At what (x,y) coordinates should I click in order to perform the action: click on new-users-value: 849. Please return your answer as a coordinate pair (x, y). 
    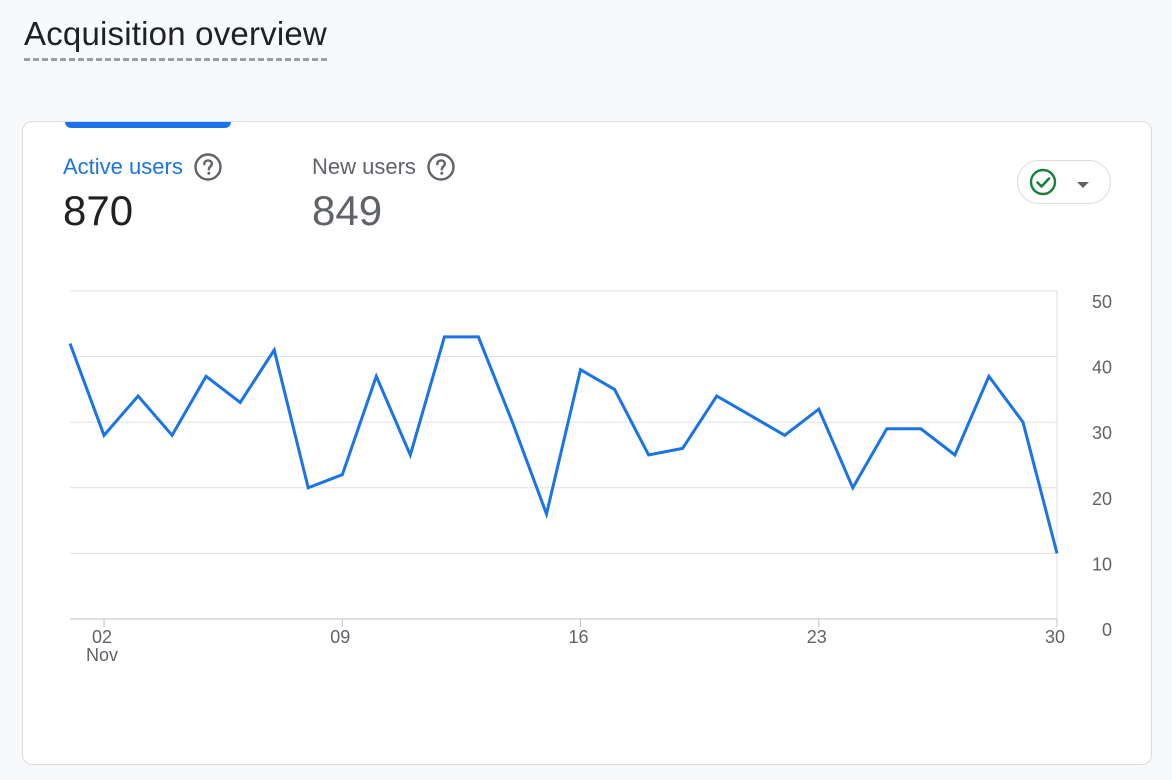
    Looking at the image, I should click on (347, 210).